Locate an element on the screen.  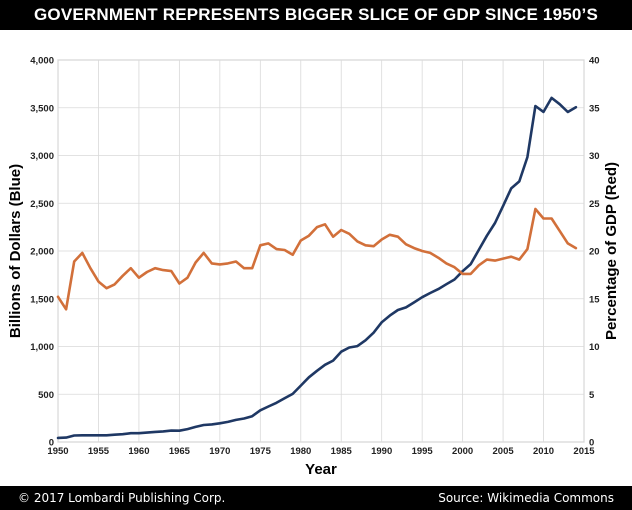
x-tick-label: 1960 is located at coordinates (138, 451).